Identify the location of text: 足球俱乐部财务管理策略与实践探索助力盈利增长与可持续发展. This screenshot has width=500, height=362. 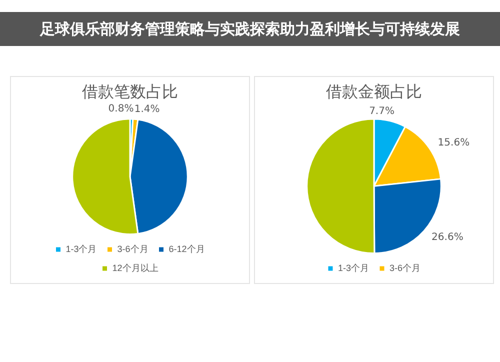
(250, 29).